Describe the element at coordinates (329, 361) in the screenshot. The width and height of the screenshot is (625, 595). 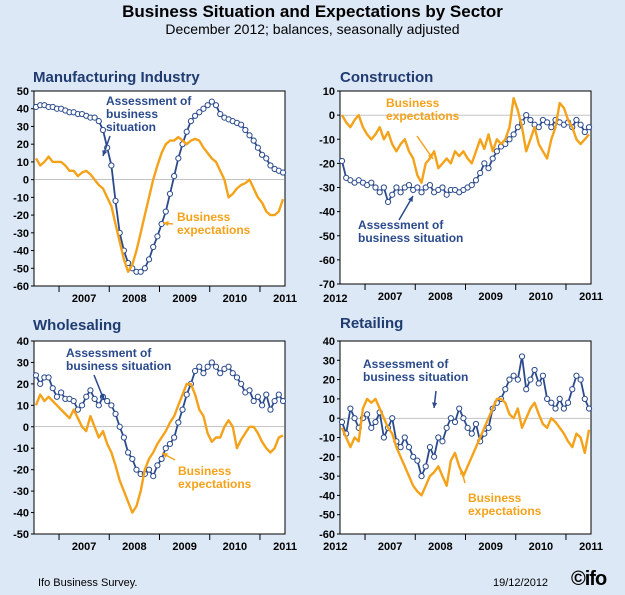
I see `y-tick-label: 30` at that location.